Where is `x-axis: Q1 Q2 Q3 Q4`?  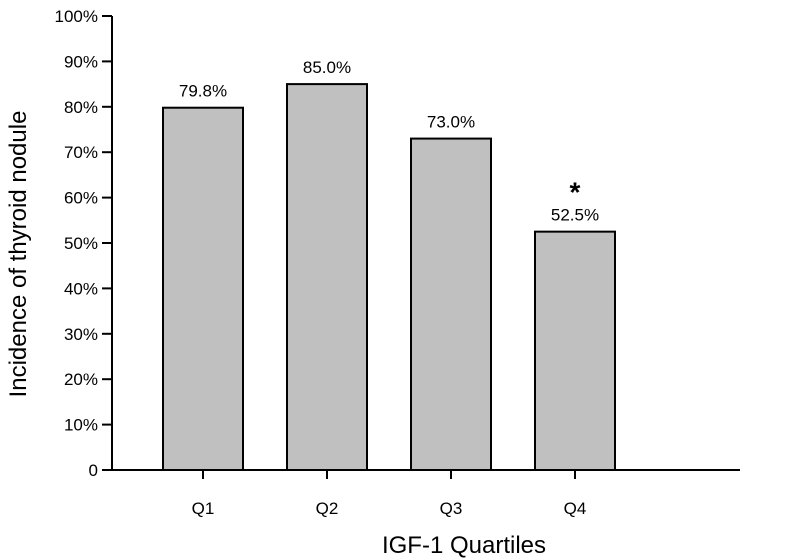 x-axis: Q1 Q2 Q3 Q4 is located at coordinates (426, 493).